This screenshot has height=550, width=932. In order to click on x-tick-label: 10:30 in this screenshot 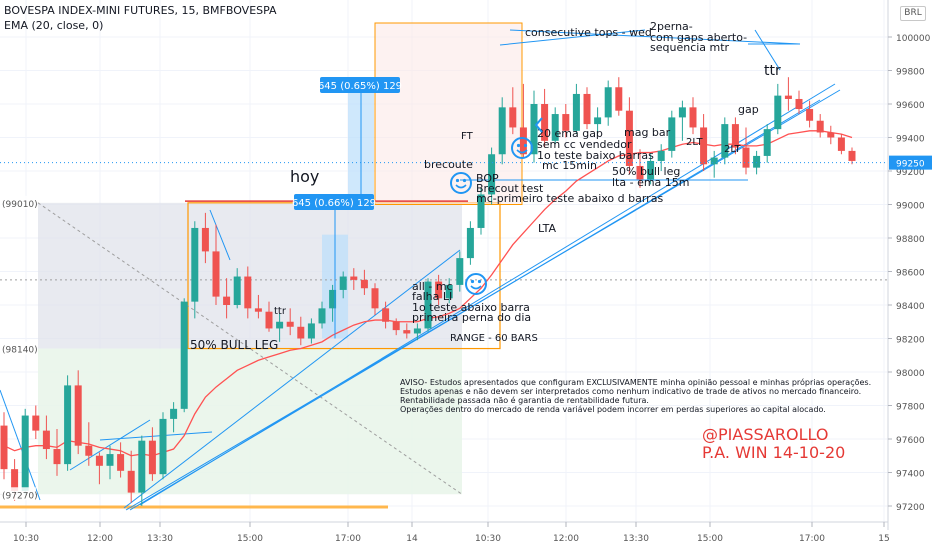, I will do `click(26, 539)`.